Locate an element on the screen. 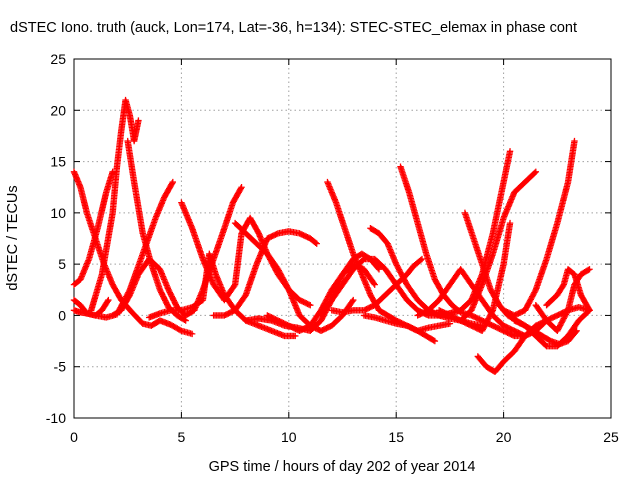  x-tick-label: 25 is located at coordinates (611, 437).